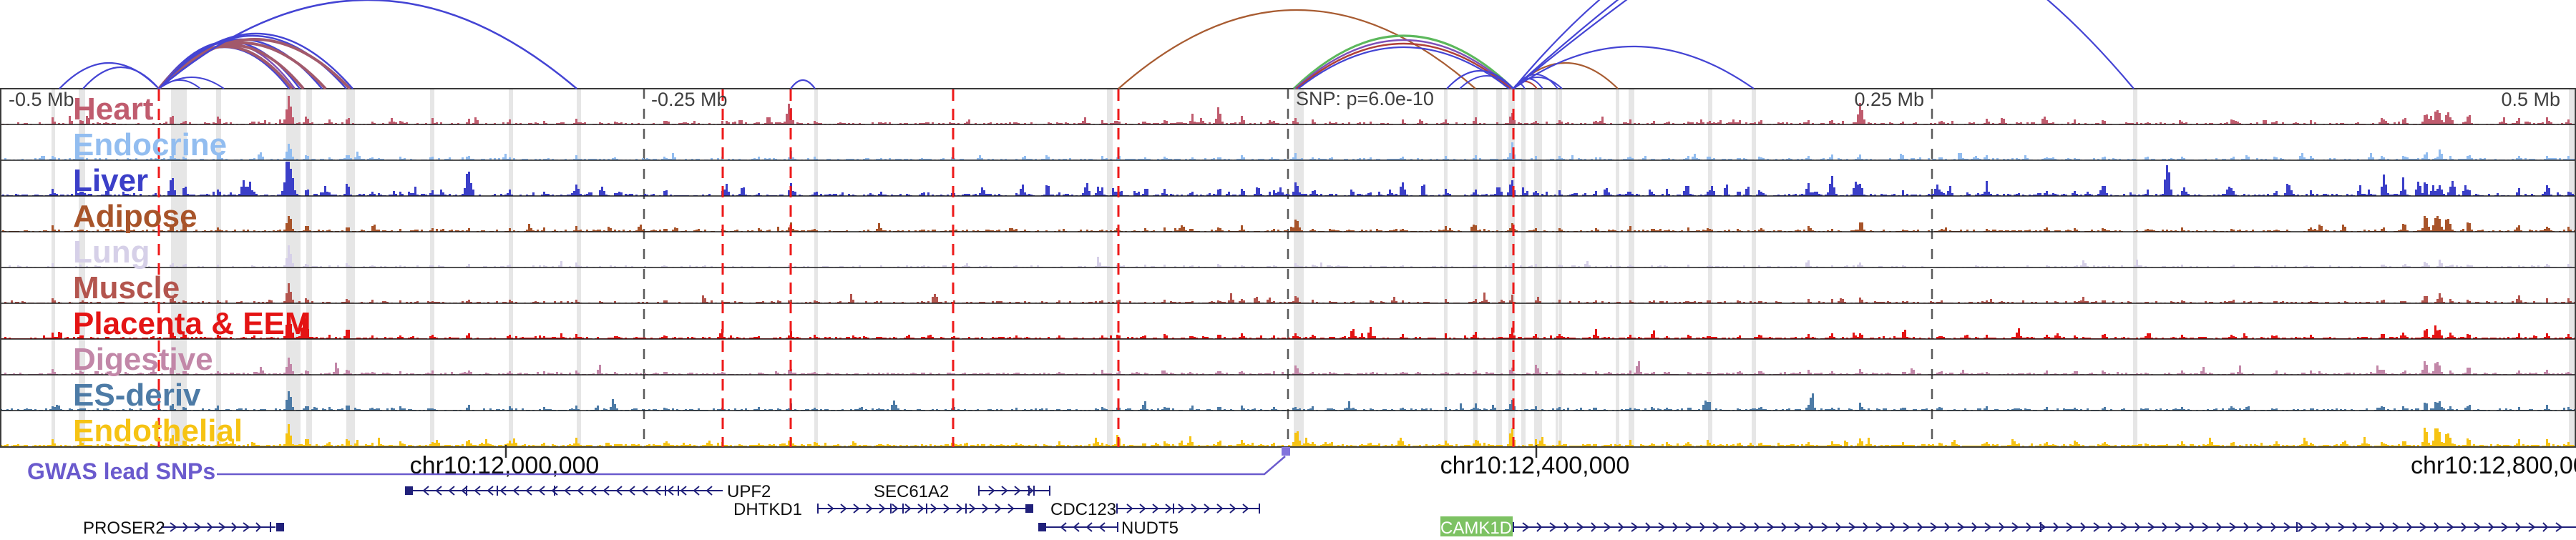  I want to click on svg-text: Liver, so click(110, 180).